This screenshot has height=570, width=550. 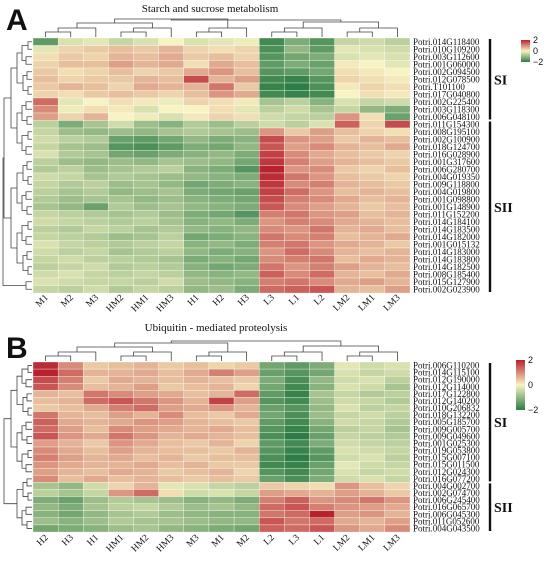 I want to click on row-label: Potri.019G053800, so click(x=446, y=451).